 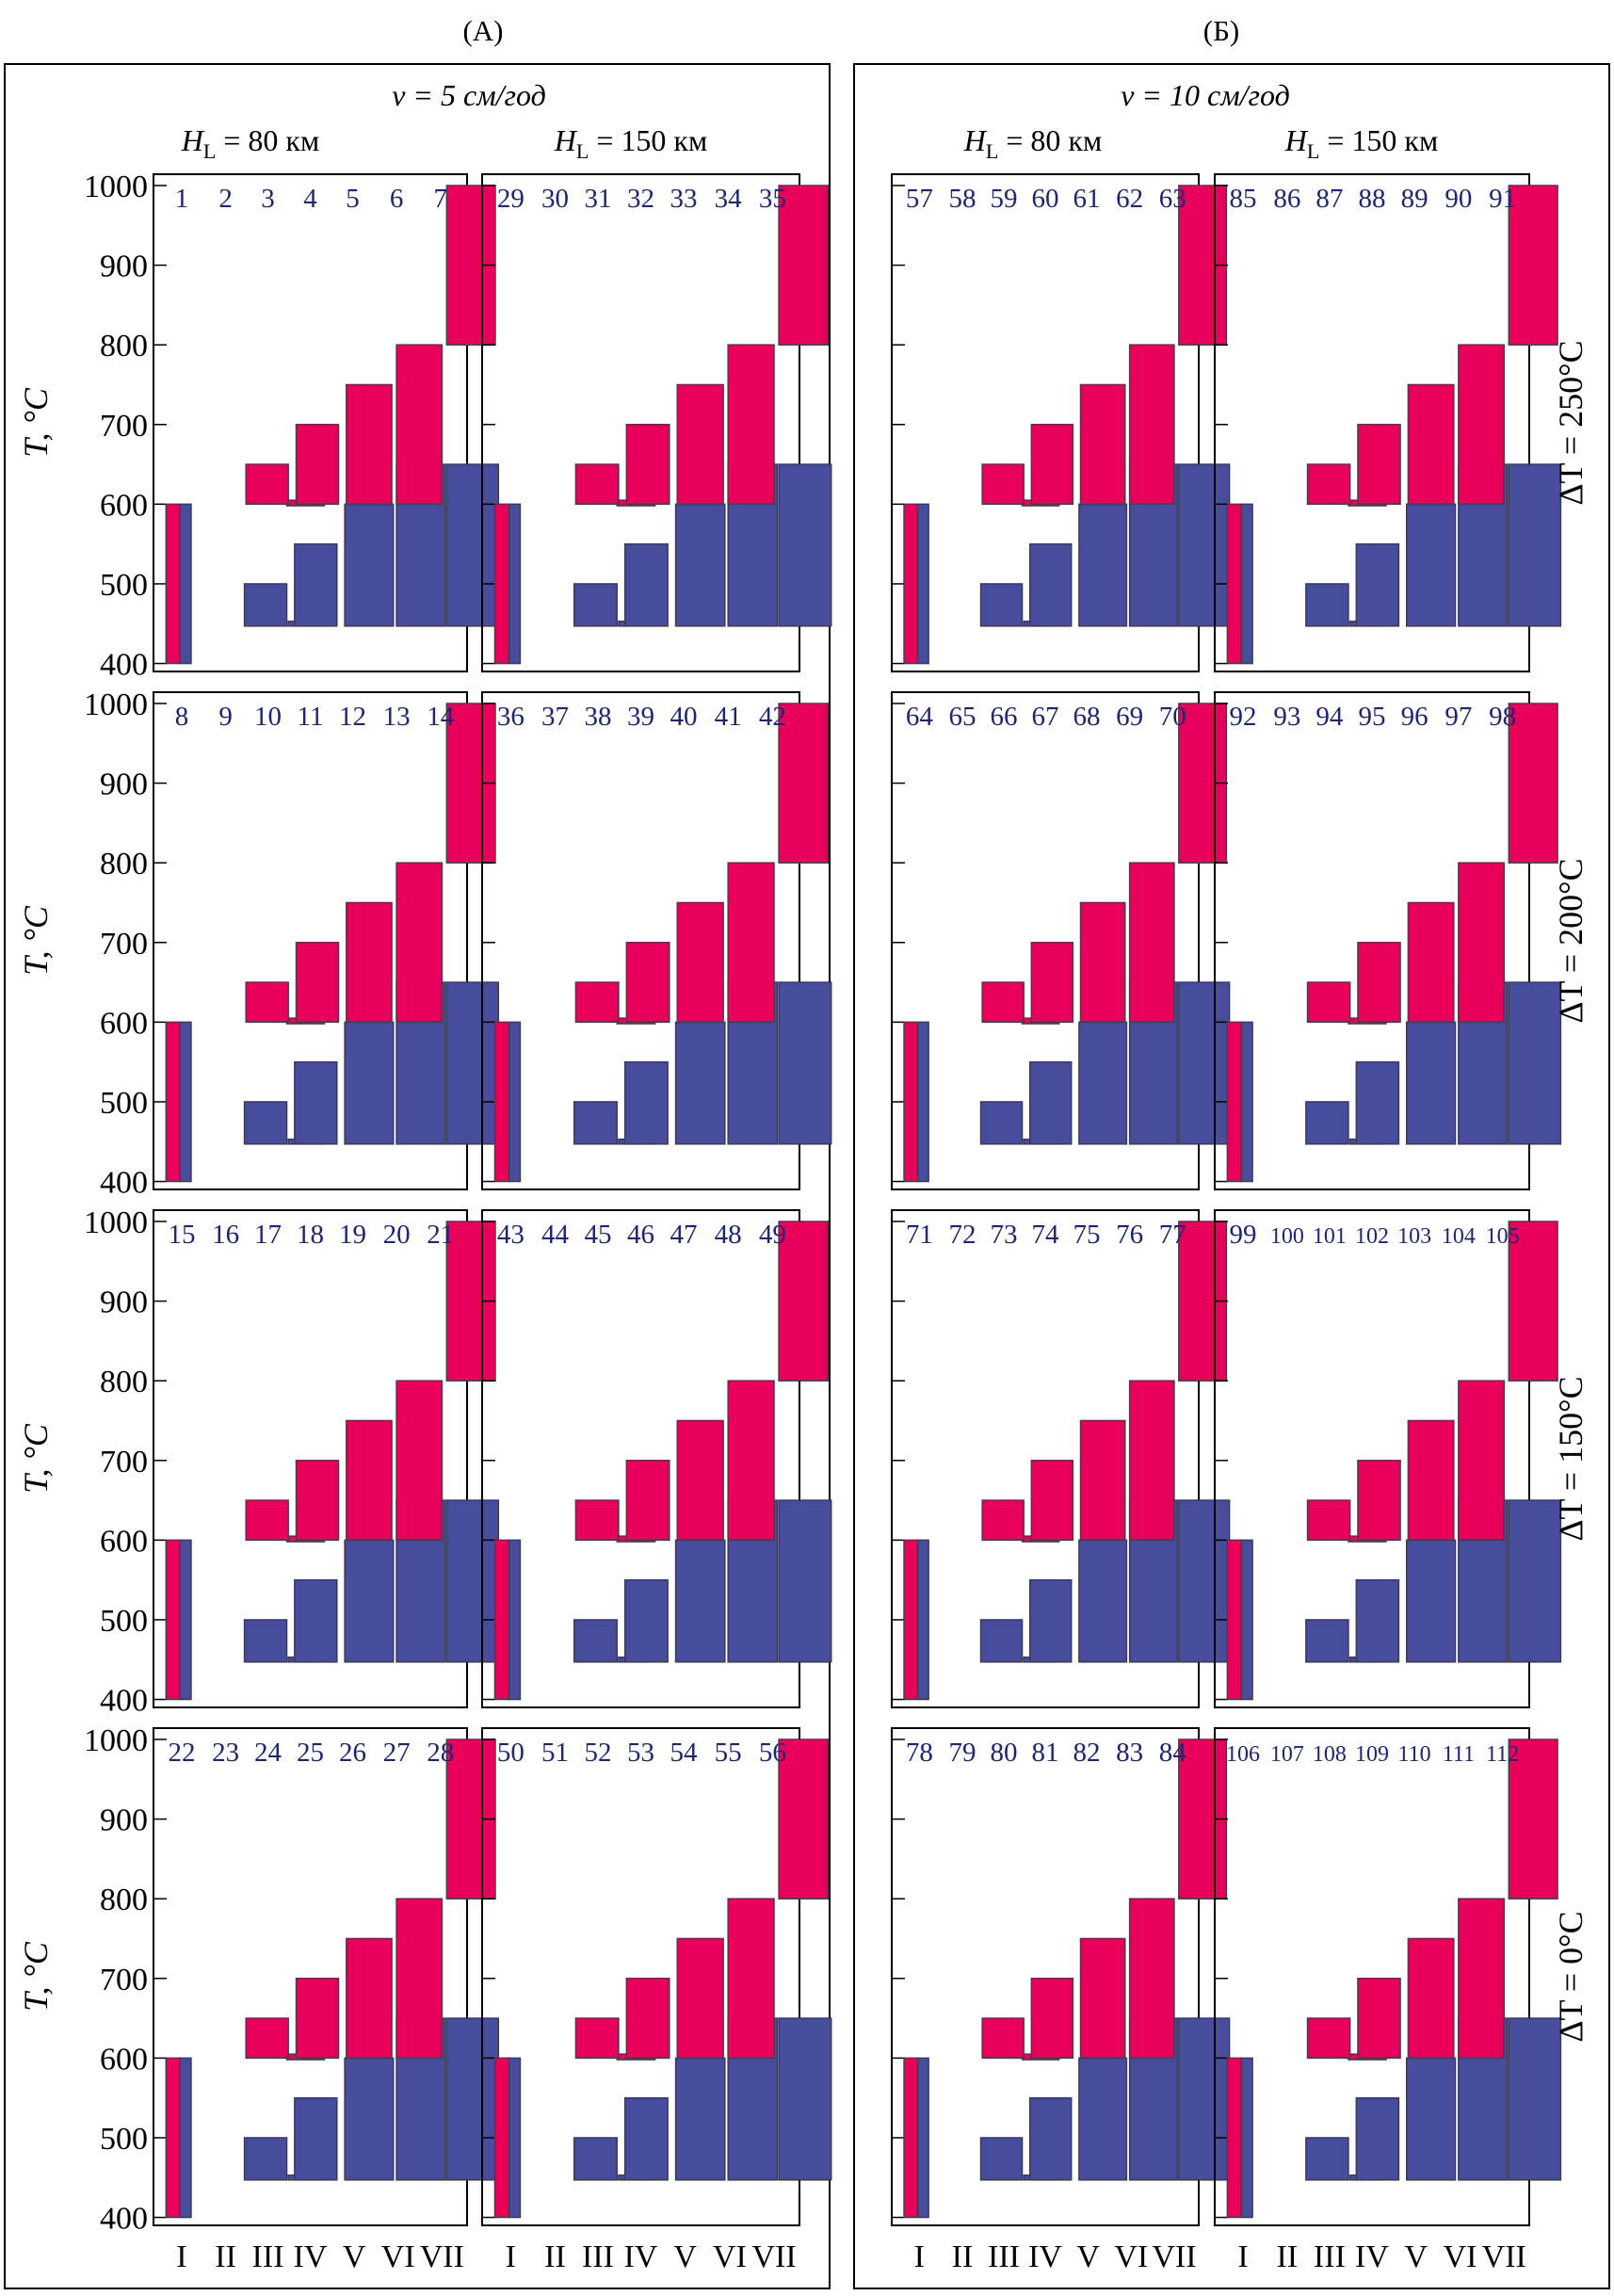 I want to click on case-number: 4, so click(x=310, y=199).